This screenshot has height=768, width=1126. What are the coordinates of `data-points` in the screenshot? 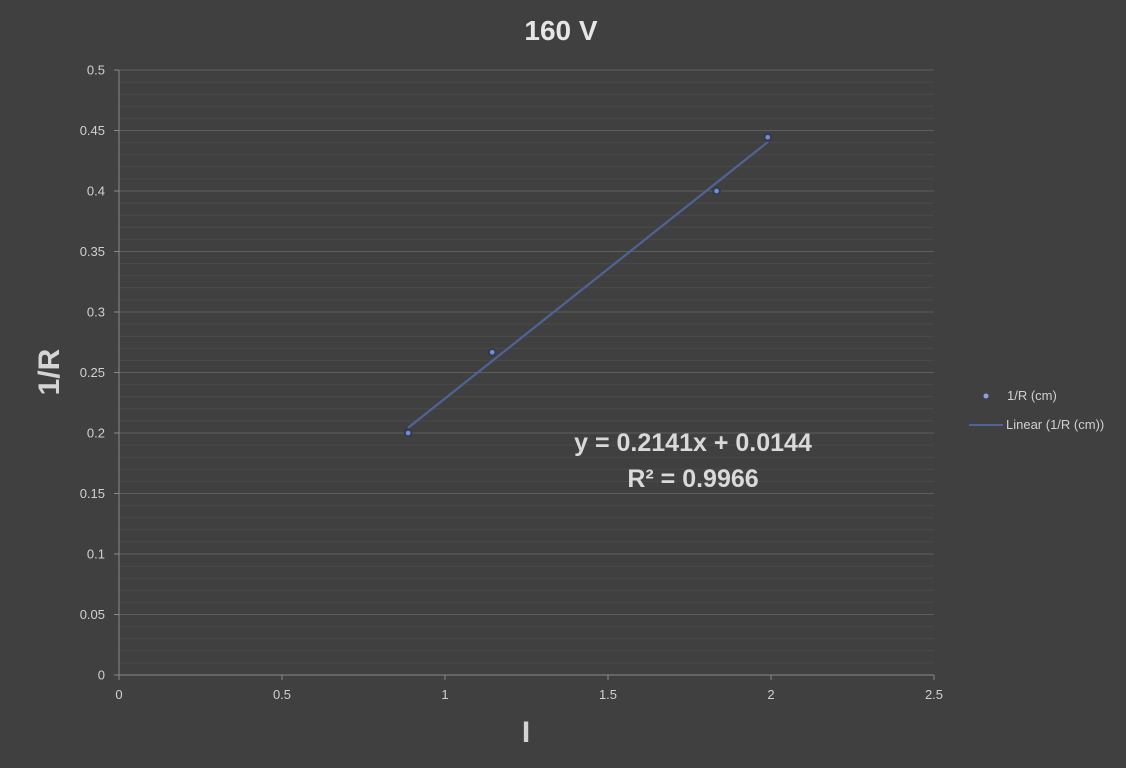 It's located at (588, 285).